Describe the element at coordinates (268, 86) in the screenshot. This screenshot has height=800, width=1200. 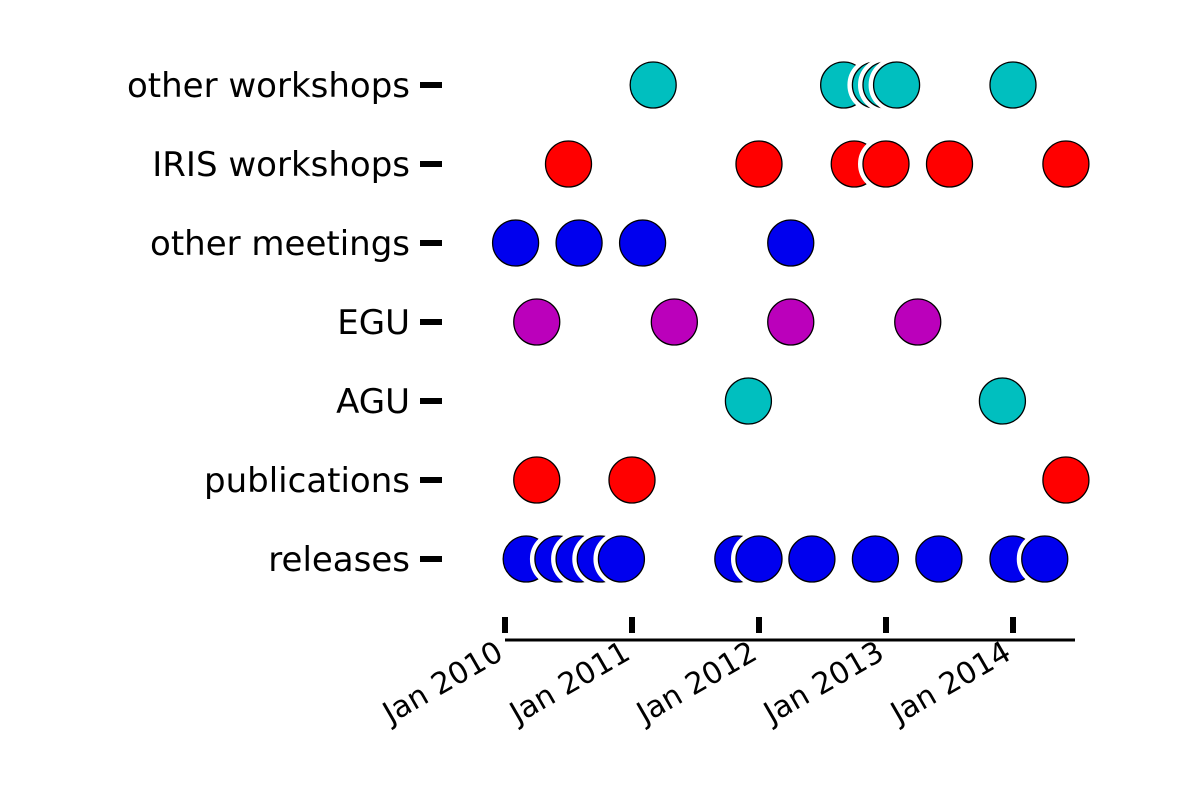
I see `y-label-other-workshops: other workshops` at that location.